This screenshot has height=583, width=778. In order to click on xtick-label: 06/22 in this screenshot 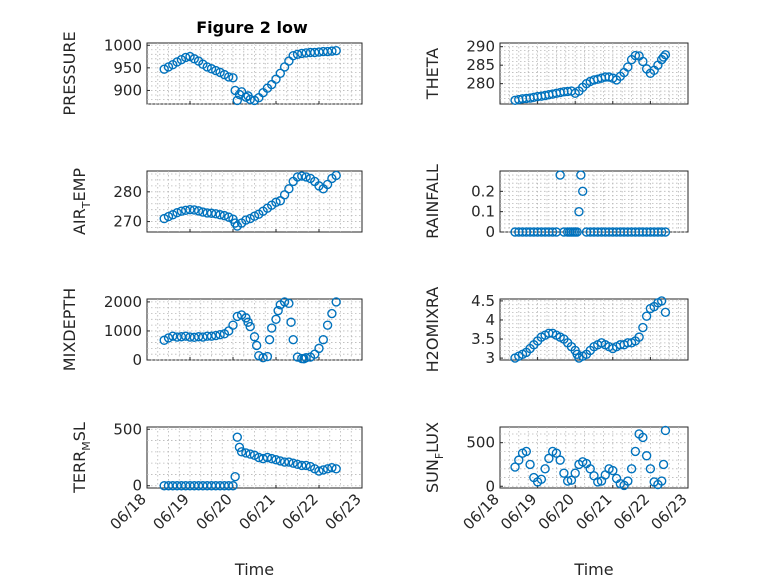, I will do `click(300, 511)`.